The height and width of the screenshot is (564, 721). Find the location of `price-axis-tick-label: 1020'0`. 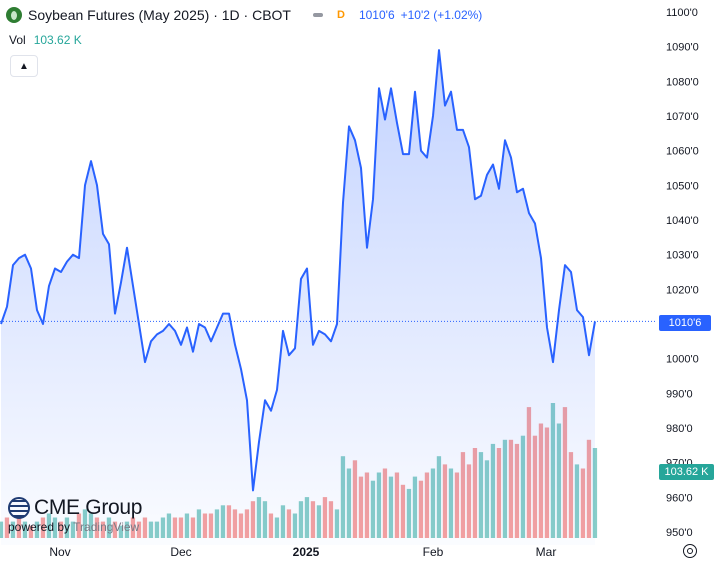

price-axis-tick-label: 1020'0 is located at coordinates (682, 290).